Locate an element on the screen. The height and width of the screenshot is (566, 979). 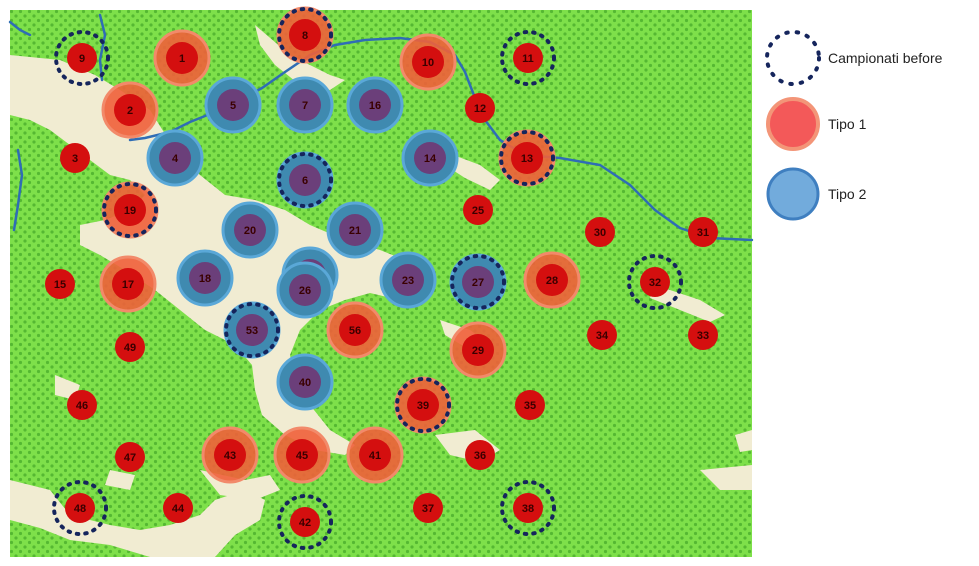
point-label-48: 48 is located at coordinates (80, 509).